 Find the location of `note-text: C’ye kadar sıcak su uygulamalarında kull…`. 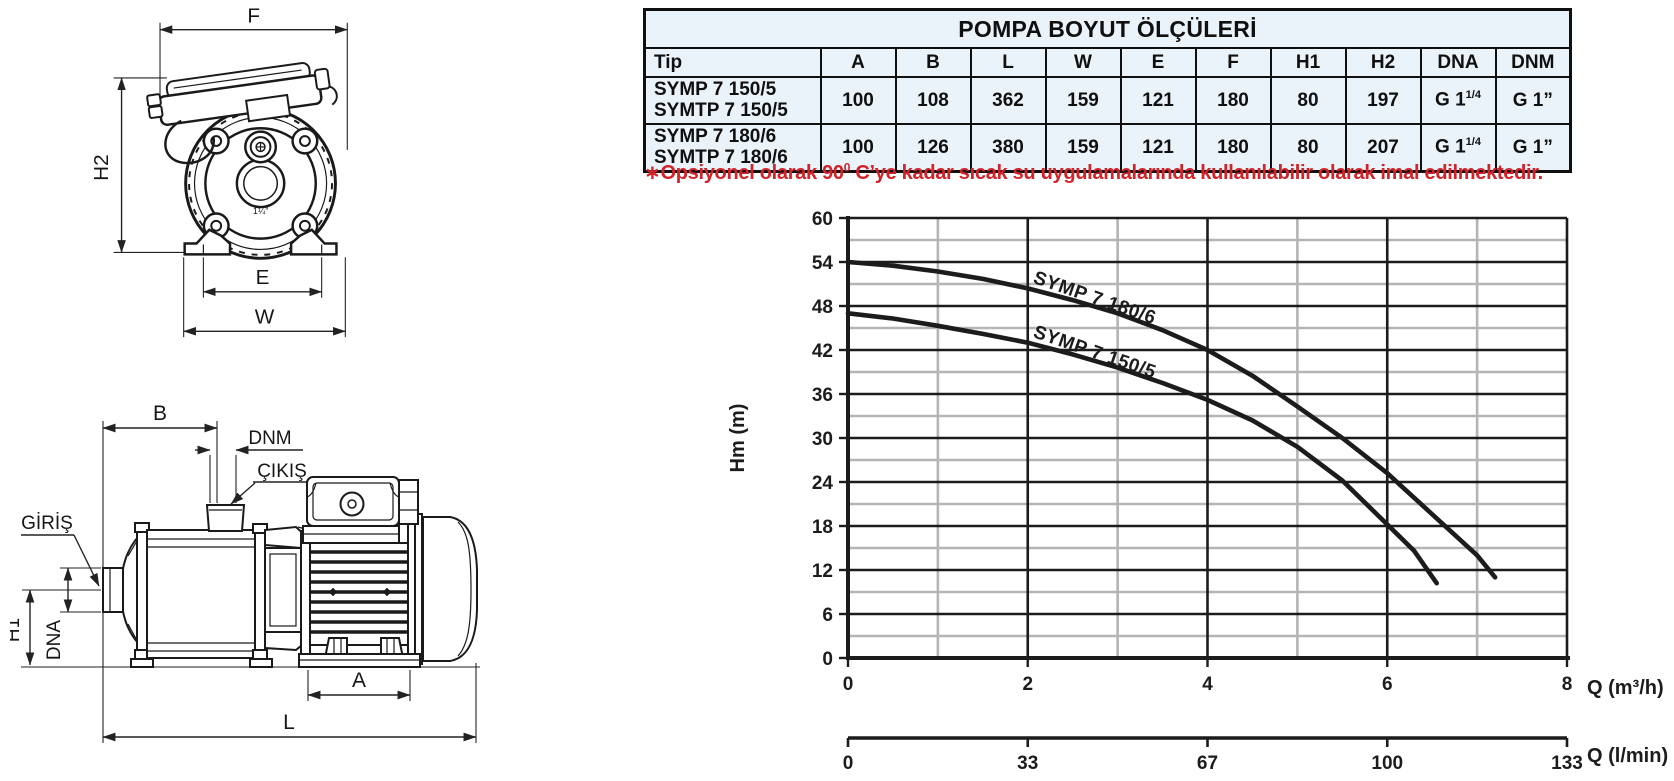

note-text: C’ye kadar sıcak su uygulamalarında kull… is located at coordinates (1196, 173).